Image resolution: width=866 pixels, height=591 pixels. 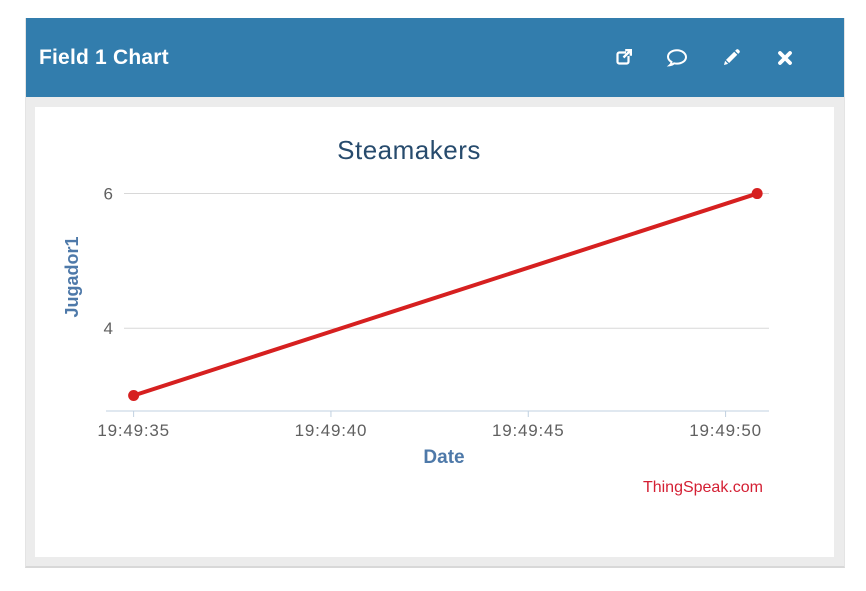 I want to click on y-axis-title: Jugador1, so click(x=72, y=276).